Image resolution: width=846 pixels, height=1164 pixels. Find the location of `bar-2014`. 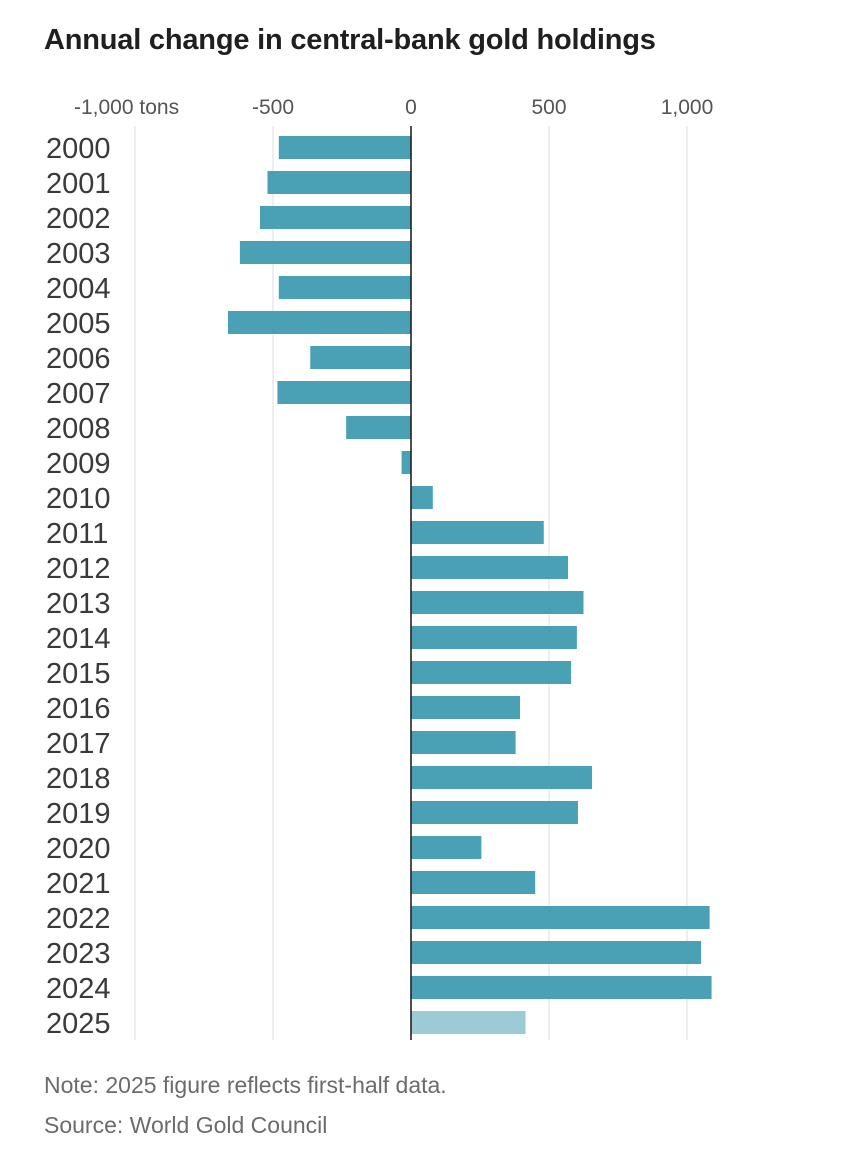

bar-2014 is located at coordinates (494, 637).